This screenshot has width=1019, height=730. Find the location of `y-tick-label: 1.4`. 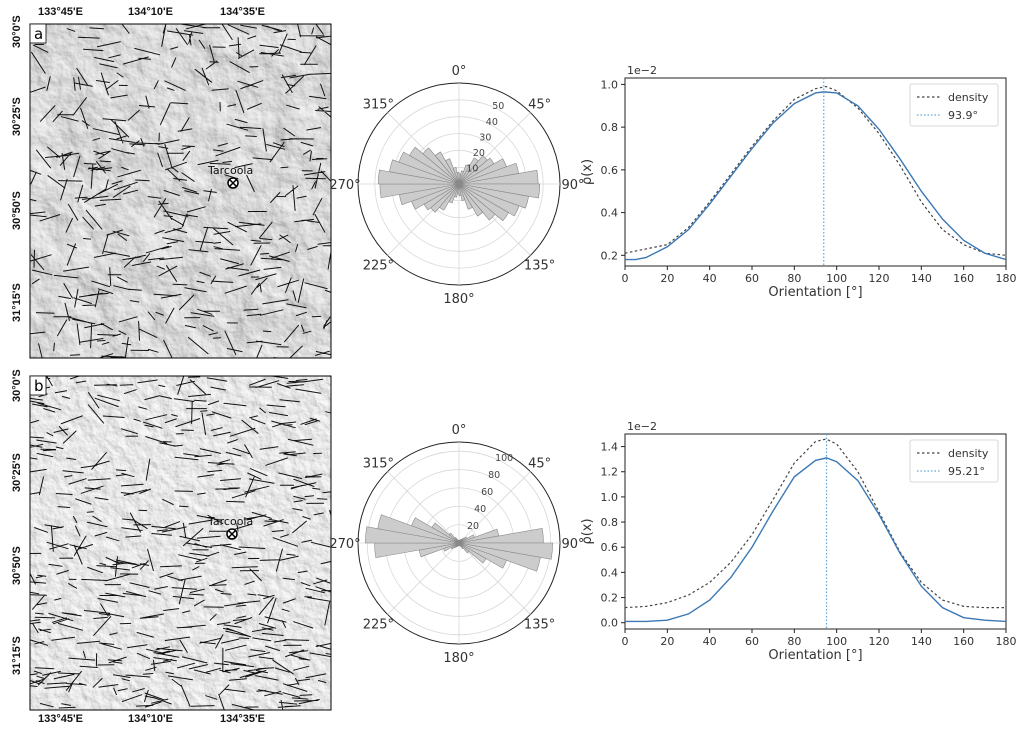

y-tick-label: 1.4 is located at coordinates (610, 447).